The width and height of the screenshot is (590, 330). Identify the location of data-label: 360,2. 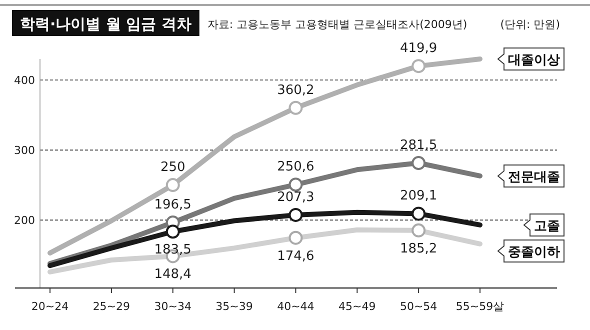
(295, 90).